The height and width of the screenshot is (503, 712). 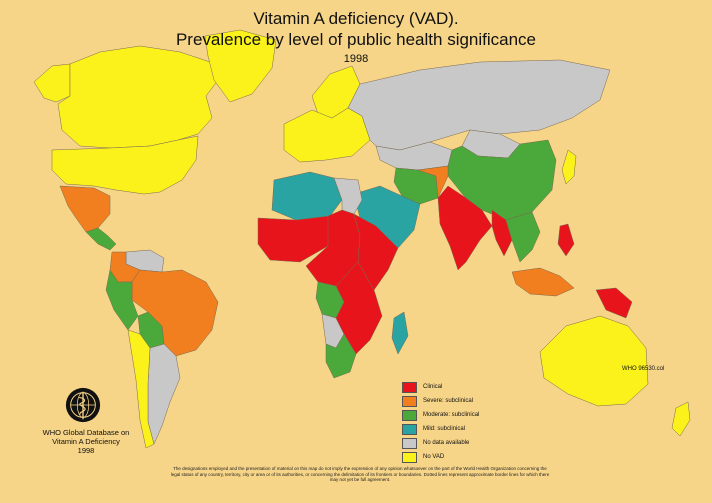 What do you see at coordinates (101, 239) in the screenshot?
I see `region-central-america` at bounding box center [101, 239].